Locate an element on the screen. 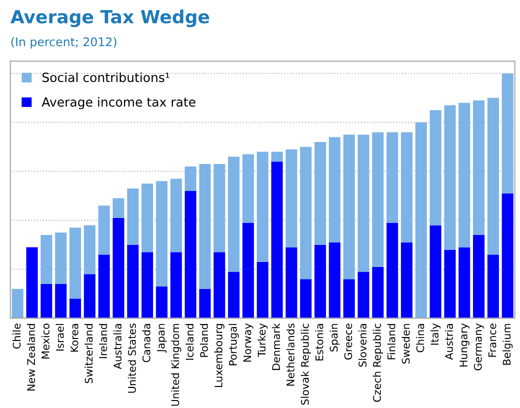 The width and height of the screenshot is (520, 408). x-tick-label: Austria is located at coordinates (448, 342).